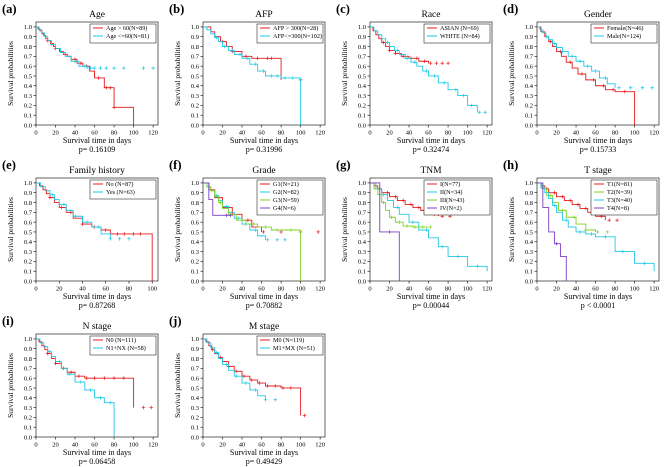 This screenshot has width=667, height=467. Describe the element at coordinates (452, 200) in the screenshot. I see `legend-label: III(N=43)` at that location.